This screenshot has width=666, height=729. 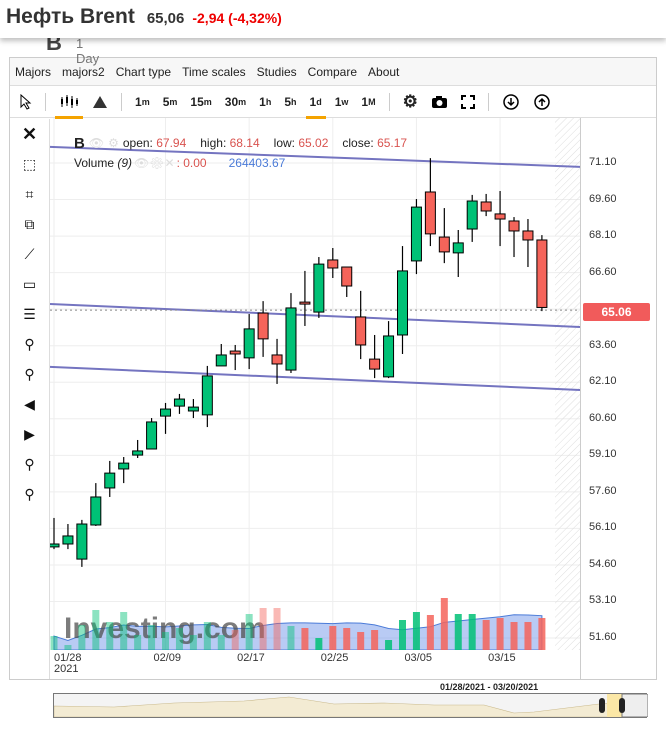 I want to click on zoom-select-icon: ⬚, so click(x=29, y=163).